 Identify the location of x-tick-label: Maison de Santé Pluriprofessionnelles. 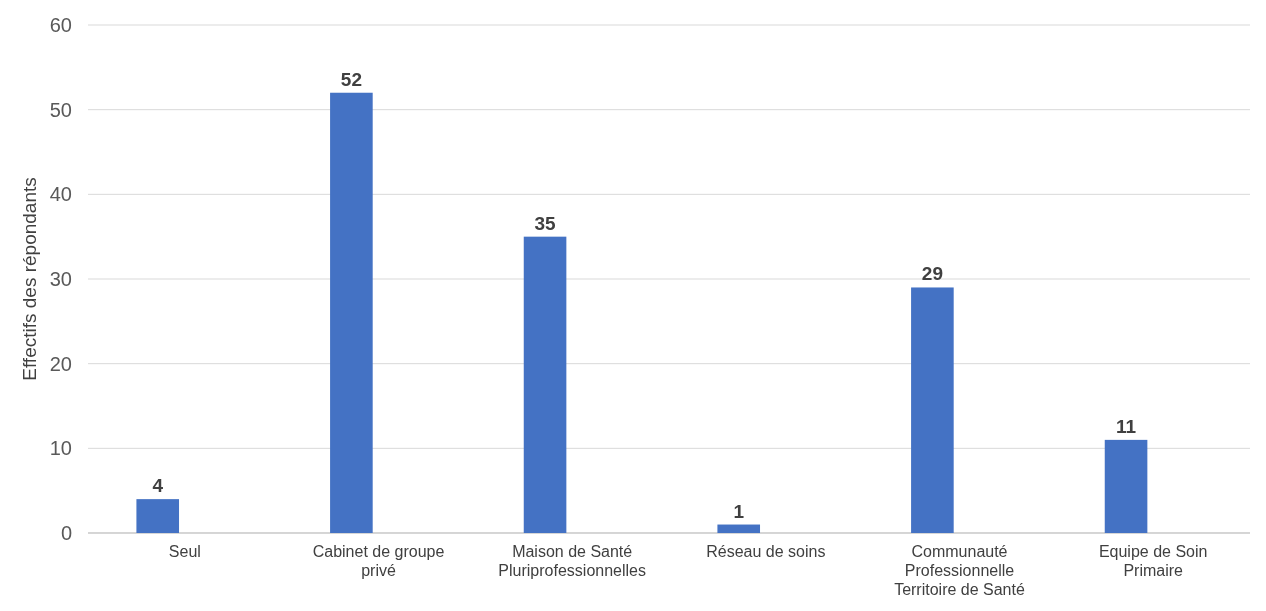
(572, 561).